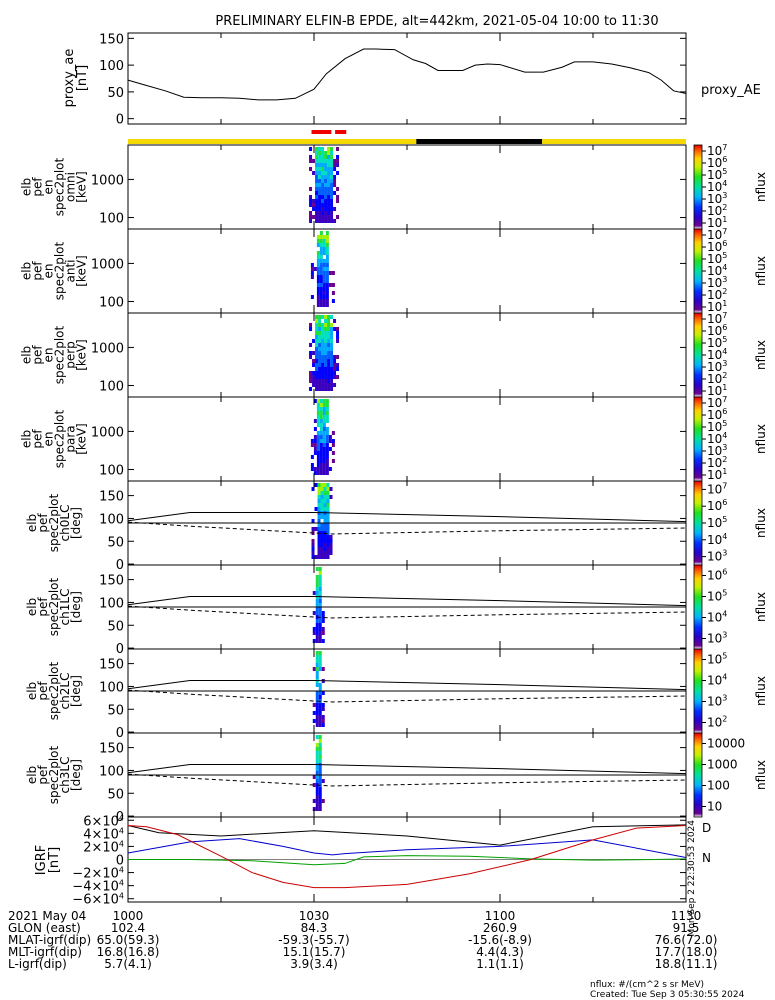  I want to click on igrf-legend-n: N, so click(706, 858).